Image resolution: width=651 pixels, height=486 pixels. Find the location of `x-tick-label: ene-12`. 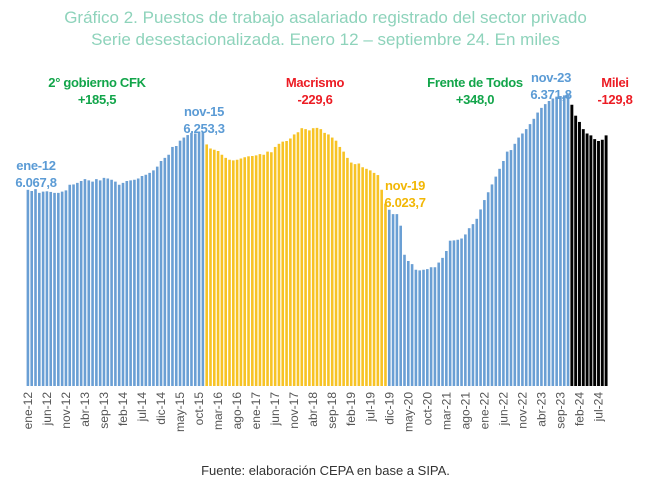

x-tick-label: ene-12 is located at coordinates (28, 411).